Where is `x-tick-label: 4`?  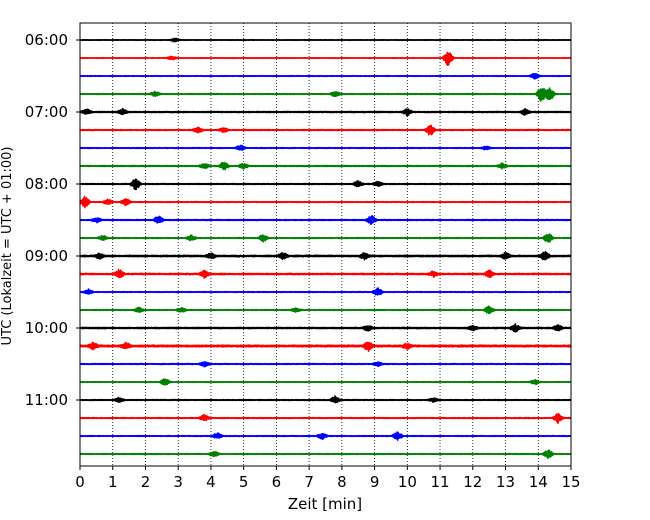 x-tick-label: 4 is located at coordinates (211, 482).